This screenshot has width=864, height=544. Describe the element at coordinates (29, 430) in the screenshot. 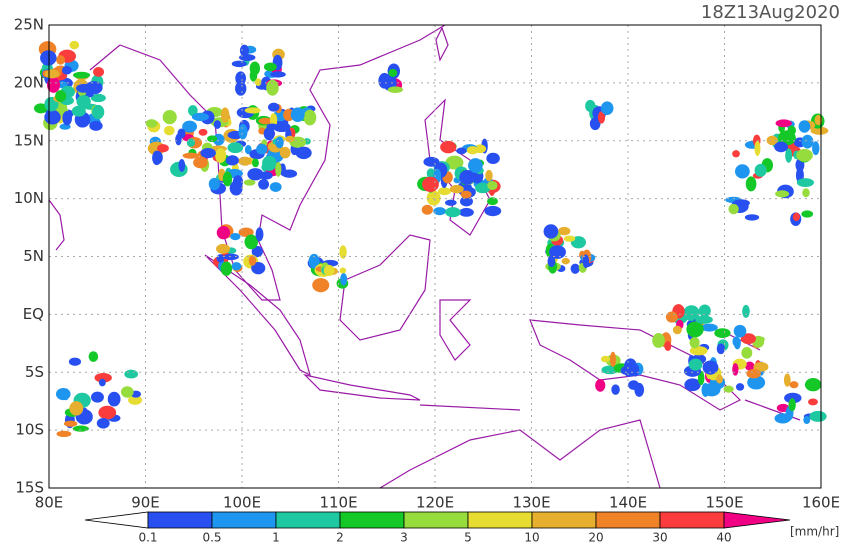

I see `lat-label: 10S` at that location.